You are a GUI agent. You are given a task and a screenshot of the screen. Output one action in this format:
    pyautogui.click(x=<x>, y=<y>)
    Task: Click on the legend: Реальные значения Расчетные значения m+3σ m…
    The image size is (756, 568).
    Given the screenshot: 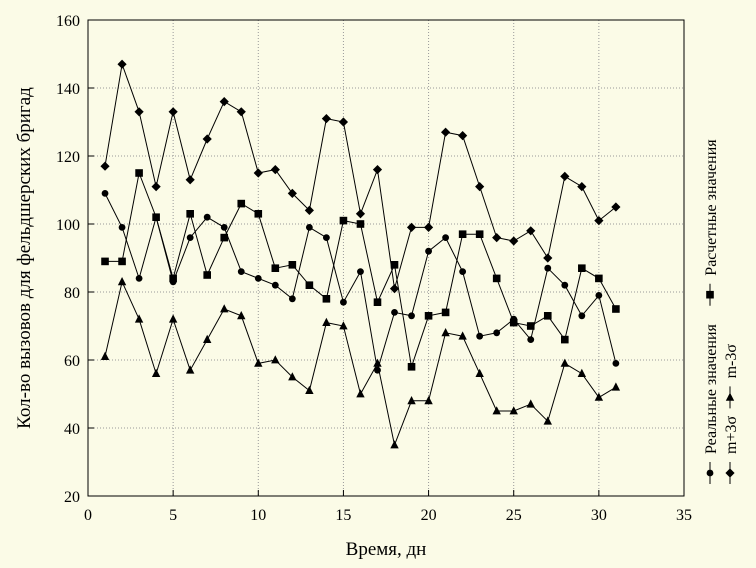 What is the action you would take?
    pyautogui.click(x=721, y=311)
    